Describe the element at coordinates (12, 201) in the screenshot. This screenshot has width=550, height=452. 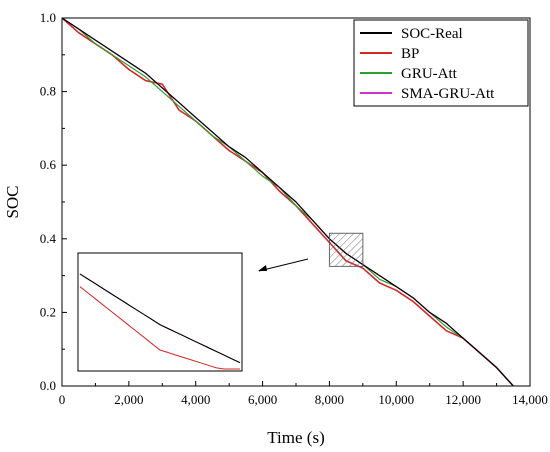
I see `y-axis-title: SOC` at that location.